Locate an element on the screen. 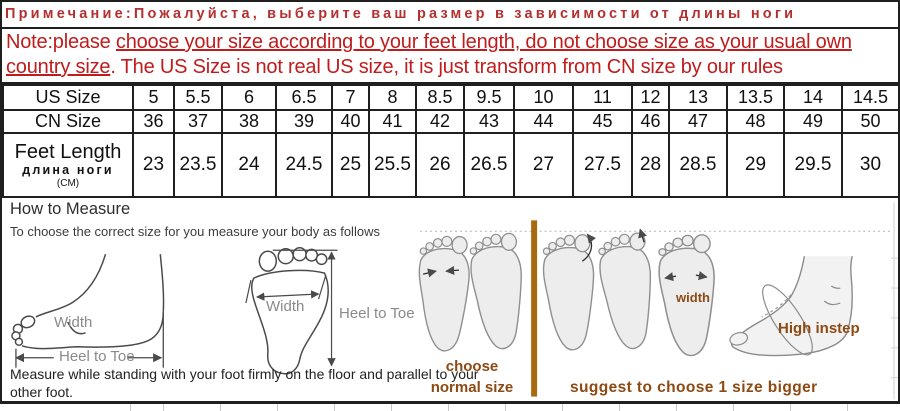 The width and height of the screenshot is (900, 411). top-width-label: Width is located at coordinates (285, 306).